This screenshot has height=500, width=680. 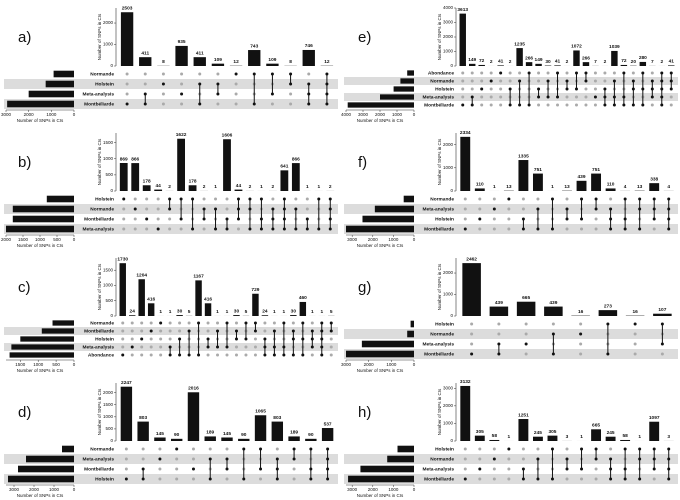 What do you see at coordinates (582, 177) in the screenshot?
I see `bar-value-label: 439` at bounding box center [582, 177].